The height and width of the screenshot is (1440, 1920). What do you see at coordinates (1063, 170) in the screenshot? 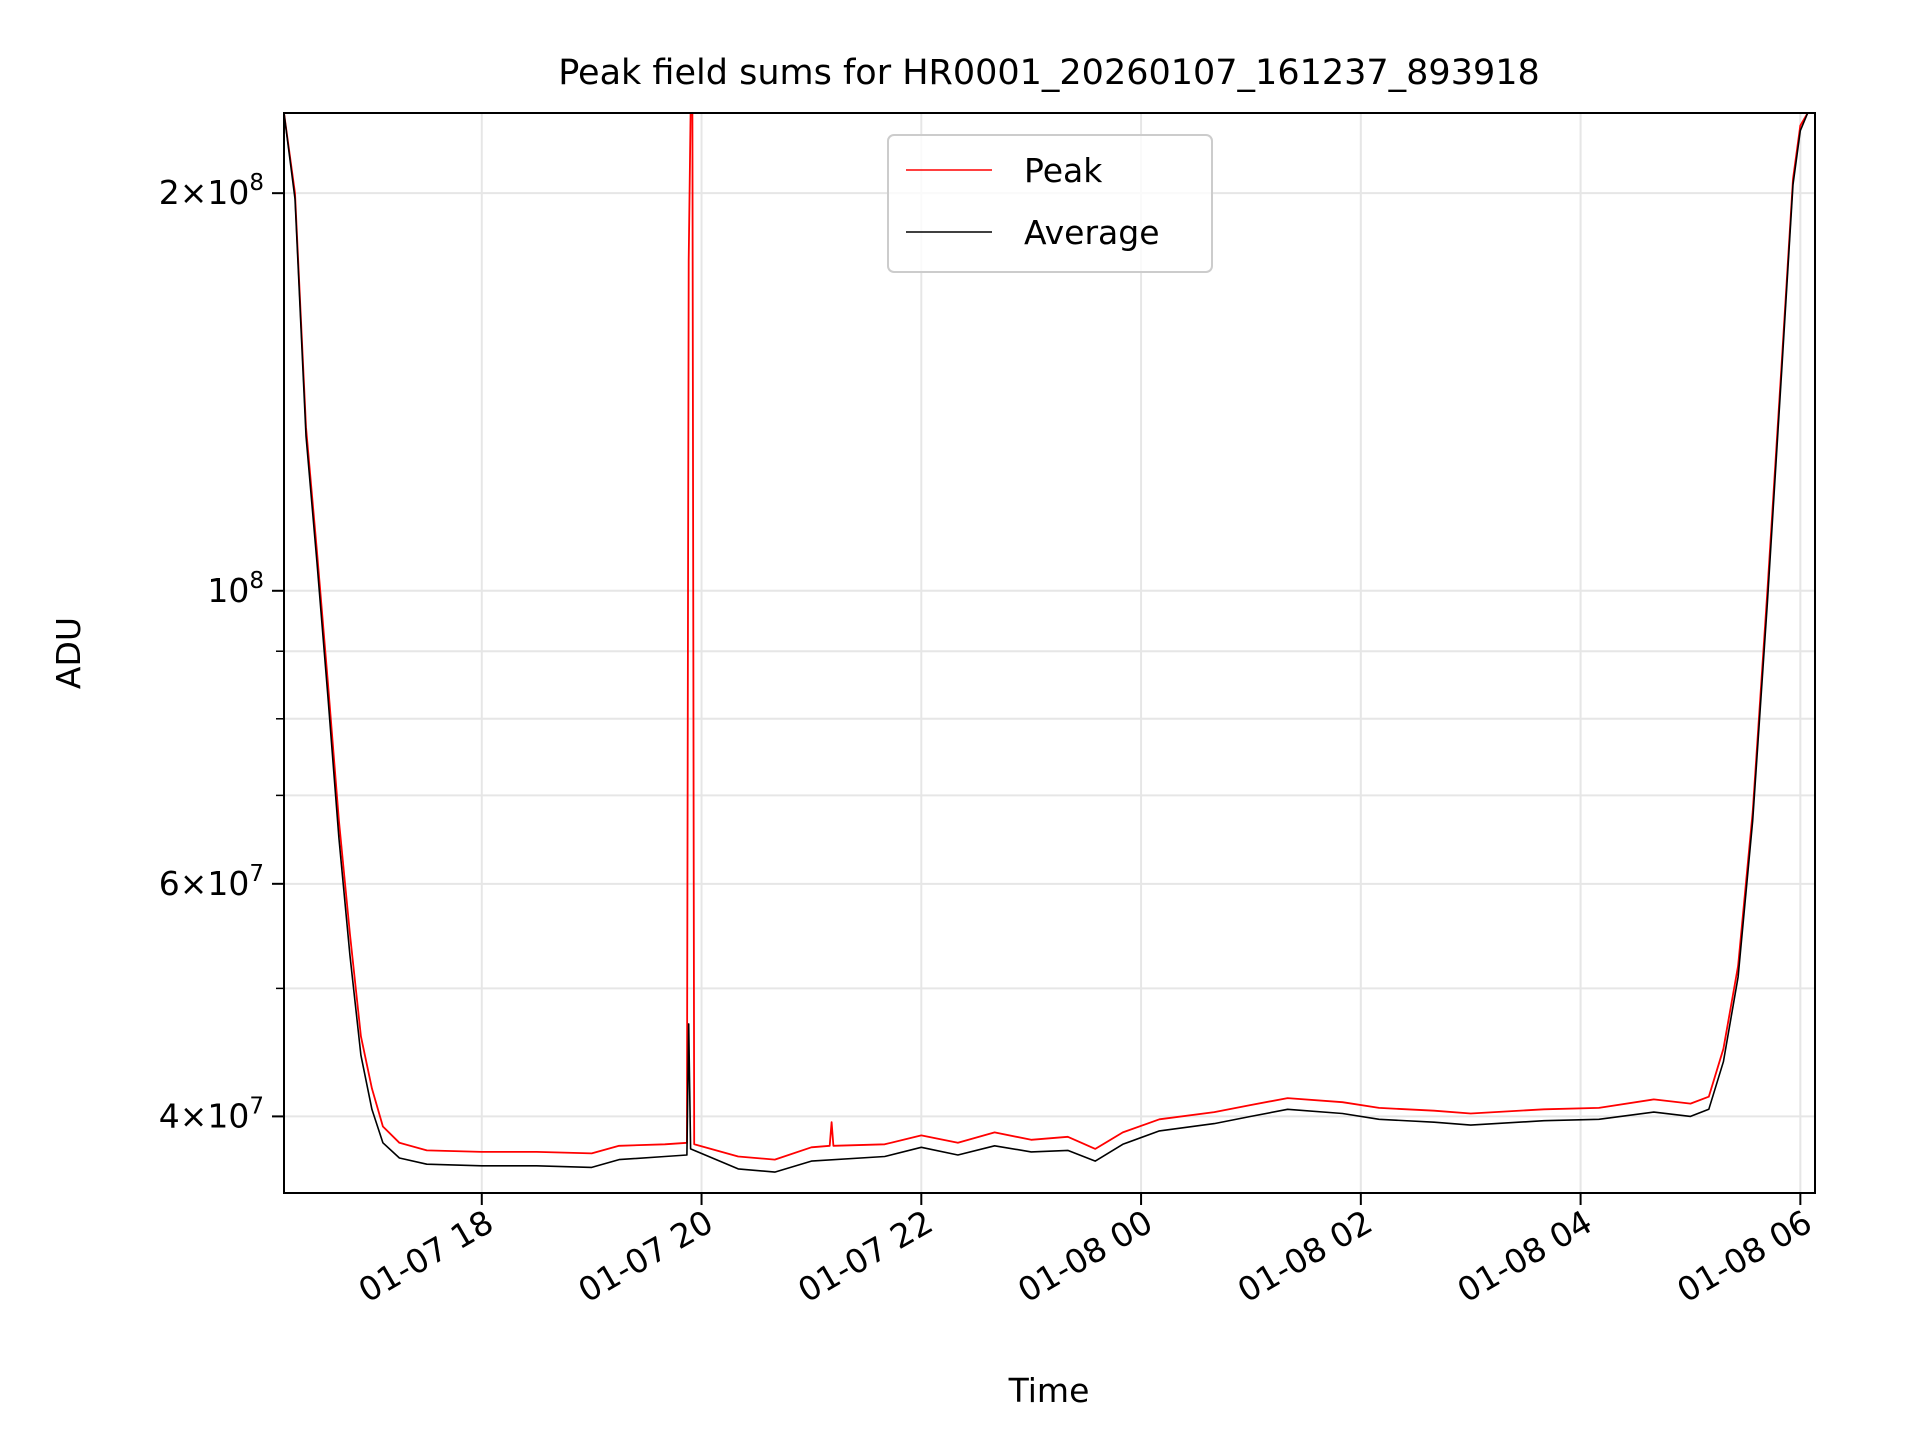
I see `legend-peak-label: Peak` at bounding box center [1063, 170].